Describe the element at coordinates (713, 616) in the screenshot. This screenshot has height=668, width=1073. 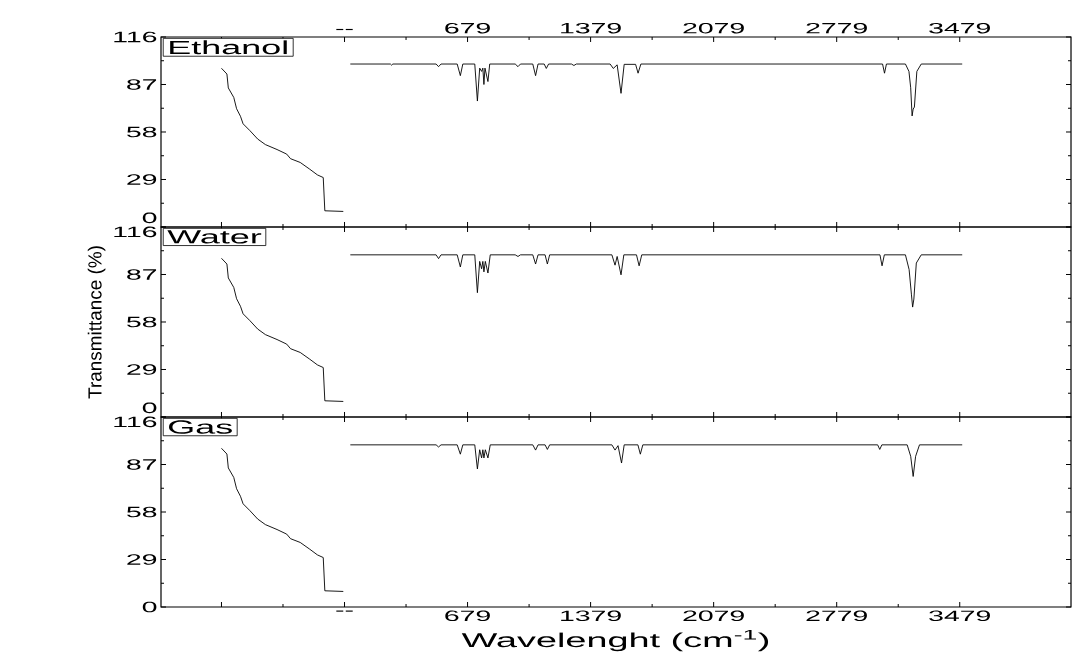
I see `x-tick-label: 2079` at that location.